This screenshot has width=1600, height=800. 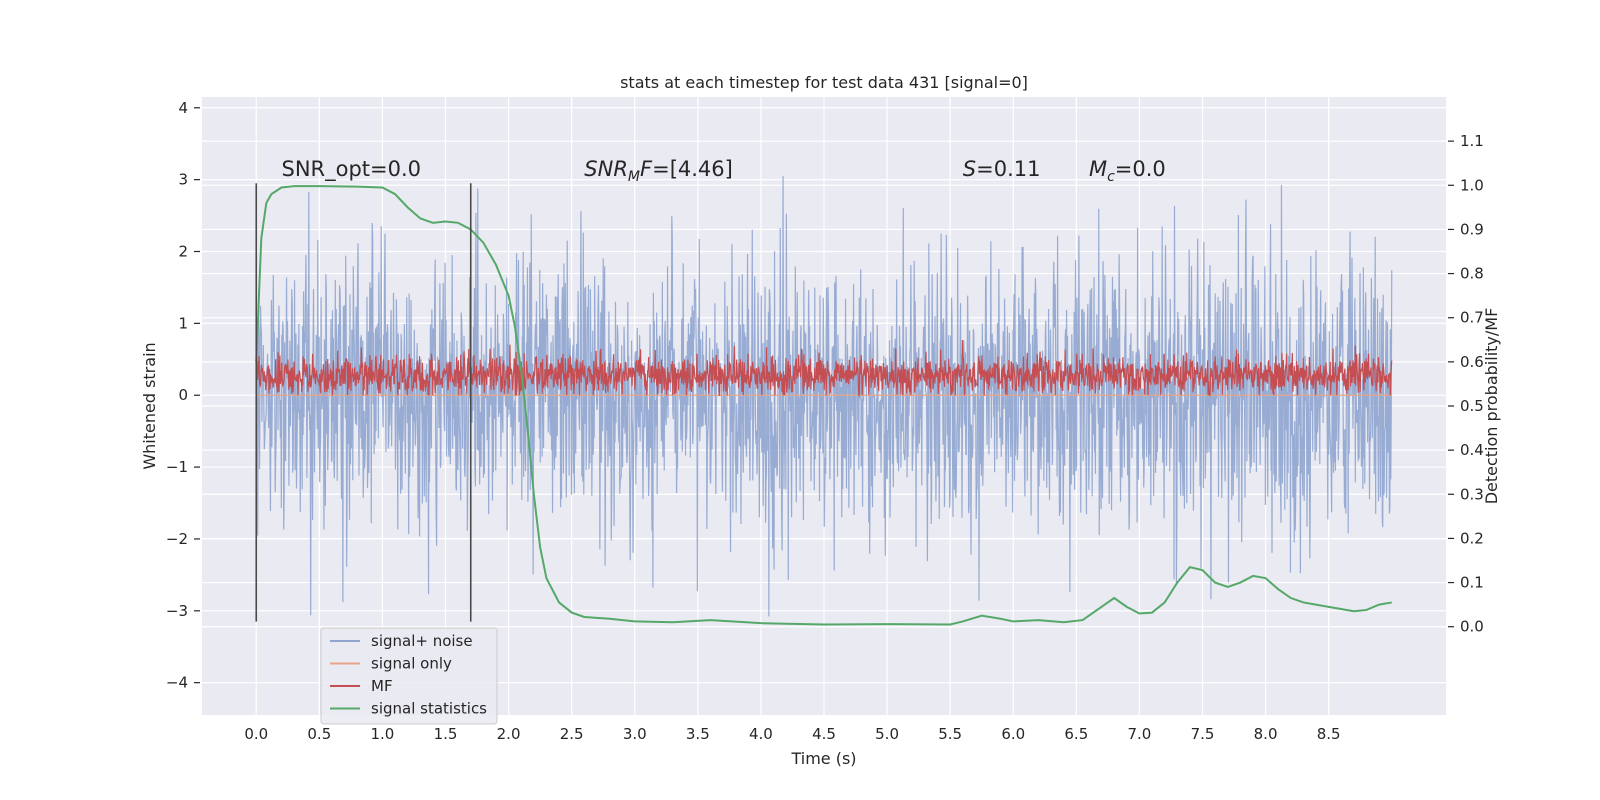 What do you see at coordinates (183, 252) in the screenshot?
I see `y-left-tick-label: 2` at bounding box center [183, 252].